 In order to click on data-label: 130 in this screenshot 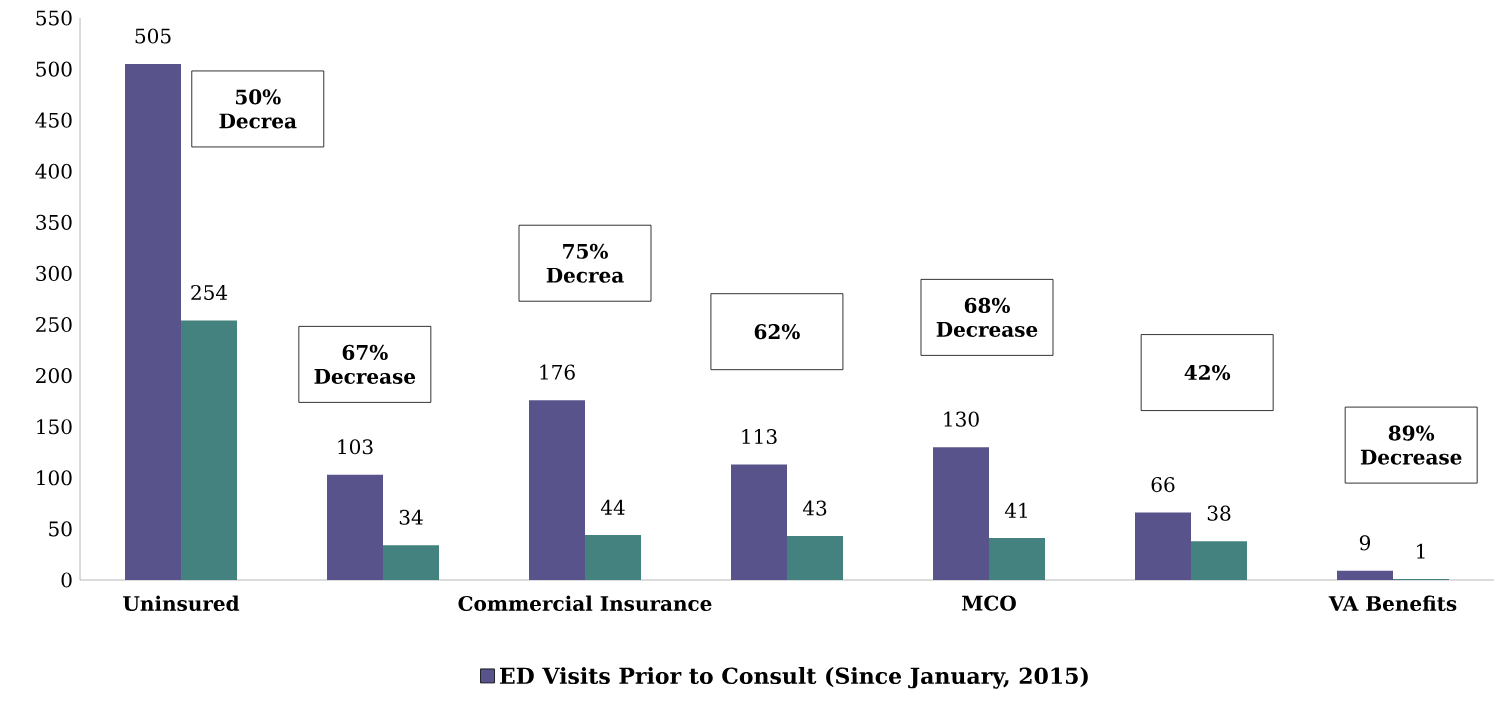, I will do `click(961, 419)`.